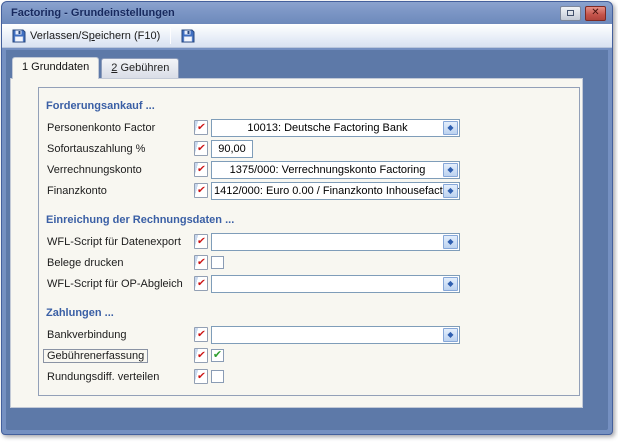 The image size is (618, 447). I want to click on wfl-op-abgleich-combo: ◆, so click(335, 283).